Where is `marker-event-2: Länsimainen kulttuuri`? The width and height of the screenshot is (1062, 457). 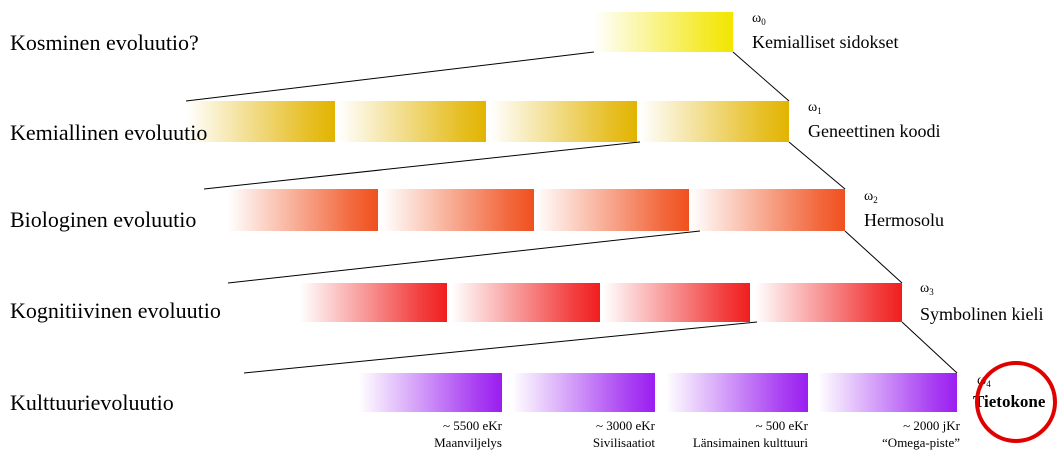
marker-event-2: Länsimainen kulttuuri is located at coordinates (751, 442).